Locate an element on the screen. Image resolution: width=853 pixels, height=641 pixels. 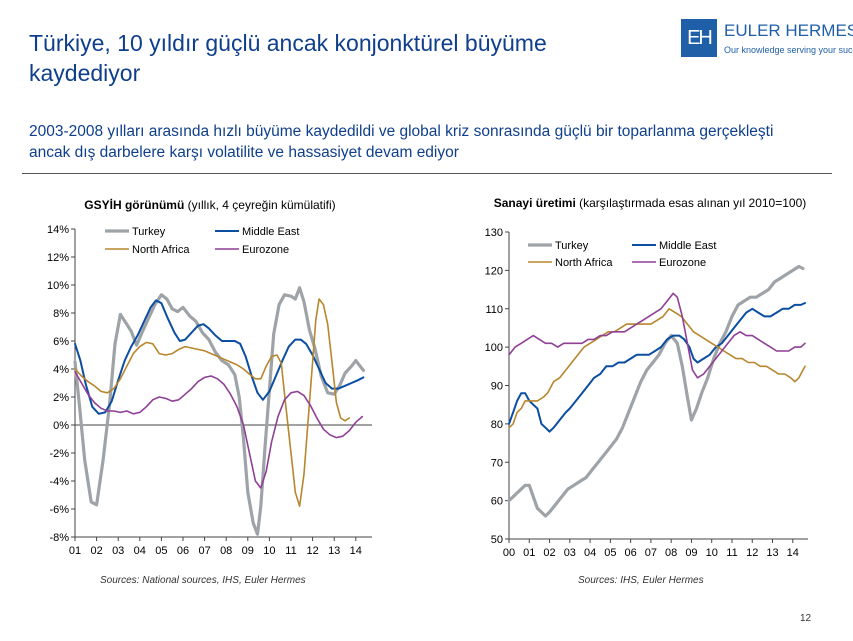
gdp-y-tick-label: 14% is located at coordinates (58, 230).